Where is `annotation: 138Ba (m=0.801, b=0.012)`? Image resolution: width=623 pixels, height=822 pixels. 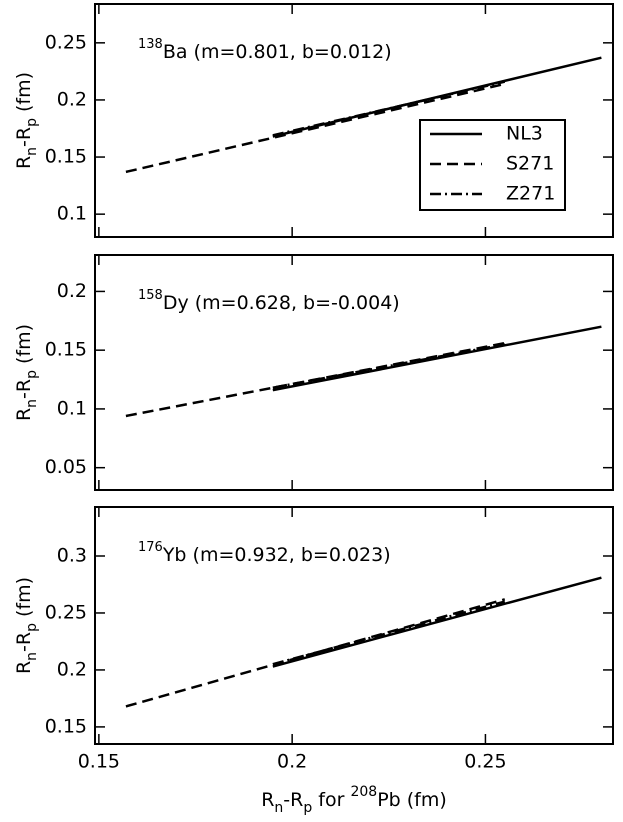 annotation: 138Ba (m=0.801, b=0.012) is located at coordinates (265, 50).